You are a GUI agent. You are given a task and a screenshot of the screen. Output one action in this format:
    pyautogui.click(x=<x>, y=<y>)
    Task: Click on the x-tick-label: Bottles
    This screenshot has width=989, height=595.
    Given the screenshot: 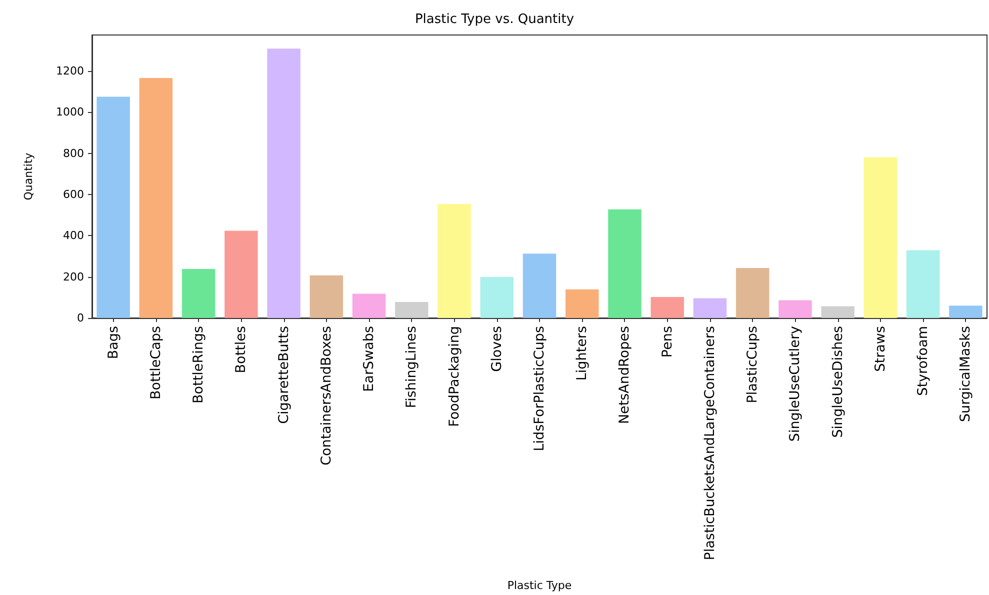 What is the action you would take?
    pyautogui.click(x=241, y=350)
    